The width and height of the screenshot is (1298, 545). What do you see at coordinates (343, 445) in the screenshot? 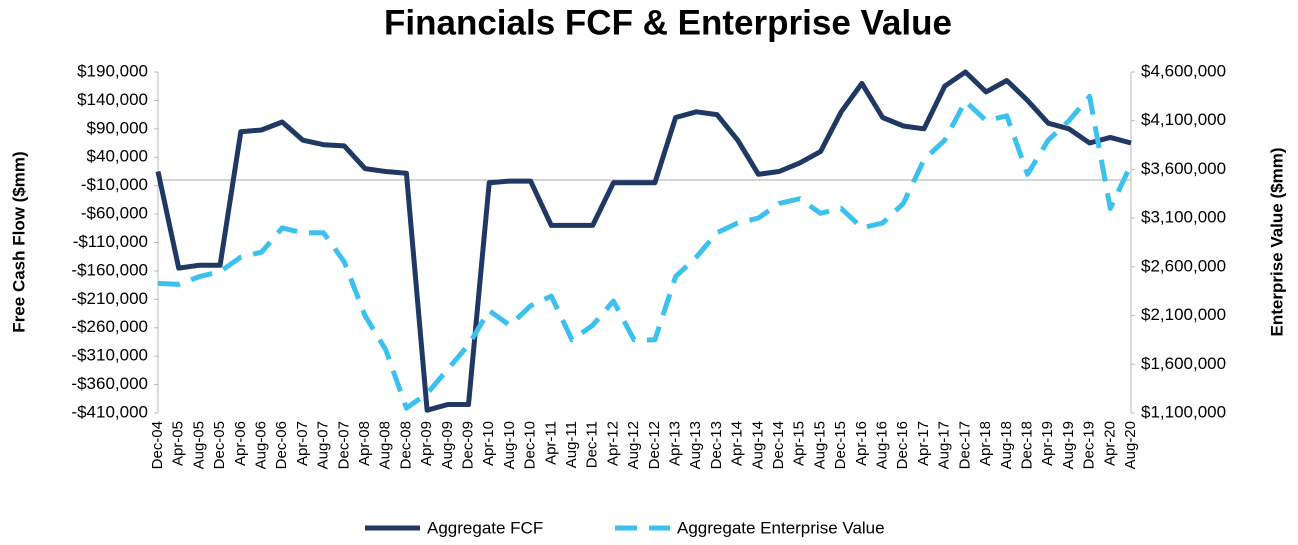
I see `x-tick-label: Dec-07` at bounding box center [343, 445].